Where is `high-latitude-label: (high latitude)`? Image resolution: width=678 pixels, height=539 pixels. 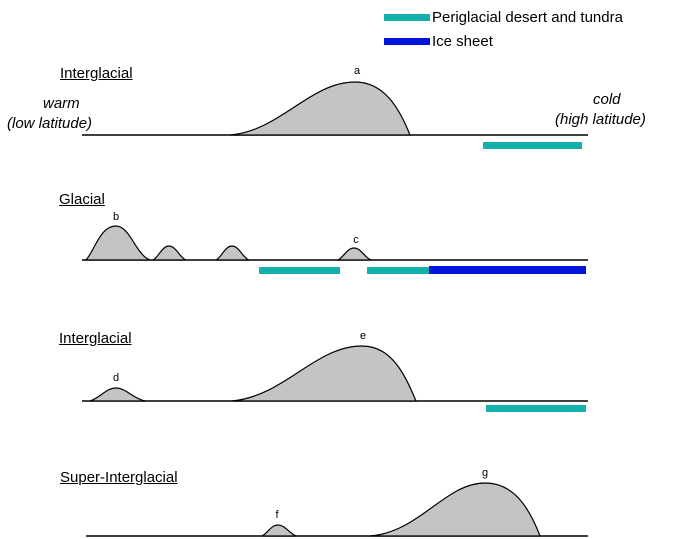
high-latitude-label: (high latitude) is located at coordinates (600, 119).